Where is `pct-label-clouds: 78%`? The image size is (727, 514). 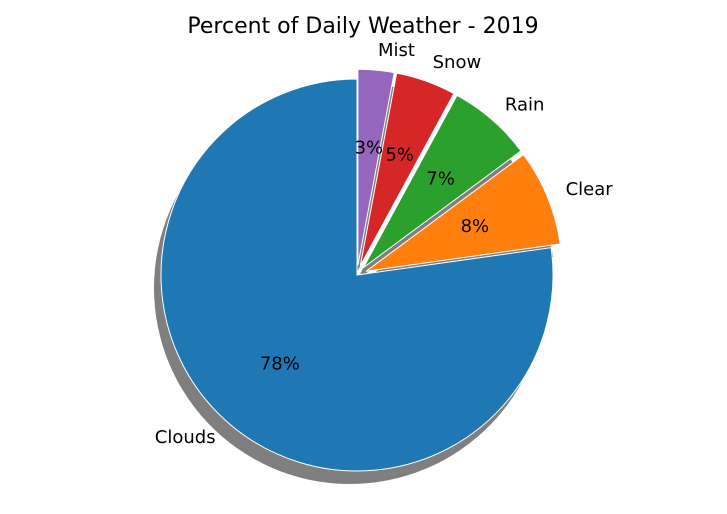 pct-label-clouds: 78% is located at coordinates (280, 363).